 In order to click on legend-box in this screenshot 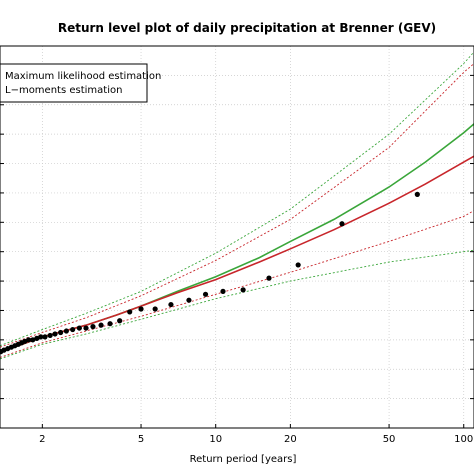, I will do `click(74, 83)`.